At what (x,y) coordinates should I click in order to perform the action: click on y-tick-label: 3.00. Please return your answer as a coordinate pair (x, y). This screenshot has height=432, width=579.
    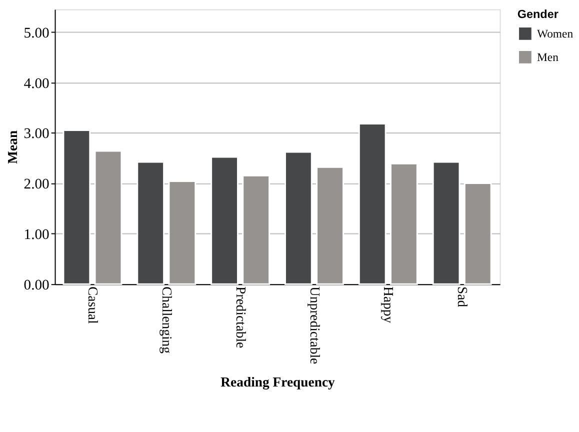
    Looking at the image, I should click on (37, 134).